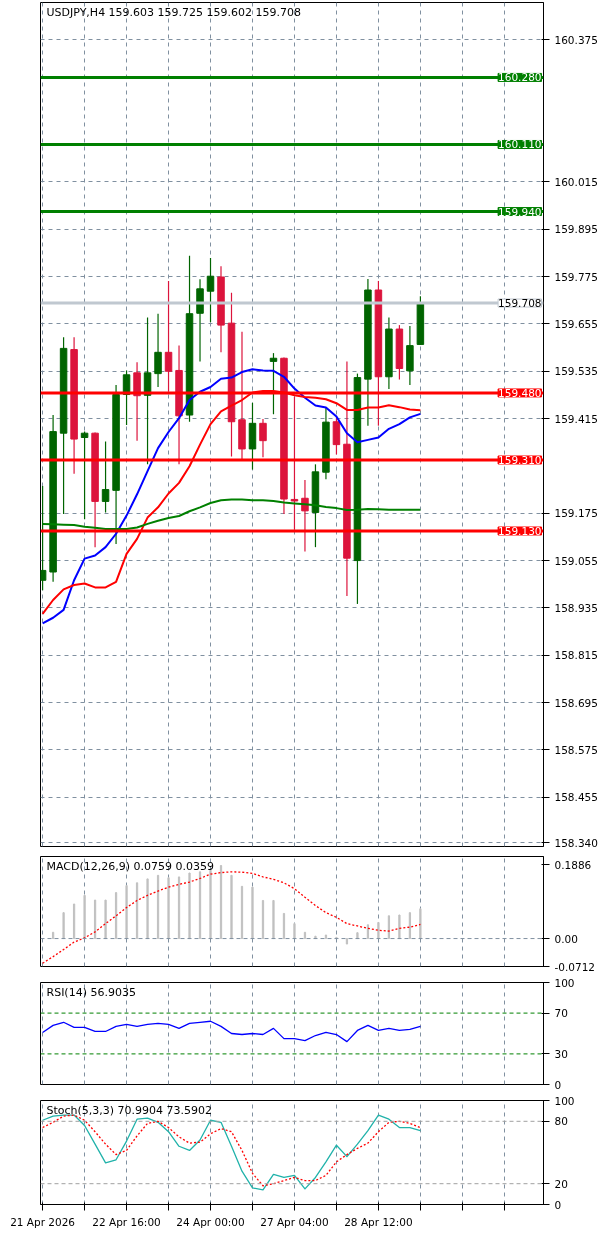 The width and height of the screenshot is (600, 1234). What do you see at coordinates (294, 1221) in the screenshot?
I see `x-tick-label: 27 Apr 04:00` at bounding box center [294, 1221].